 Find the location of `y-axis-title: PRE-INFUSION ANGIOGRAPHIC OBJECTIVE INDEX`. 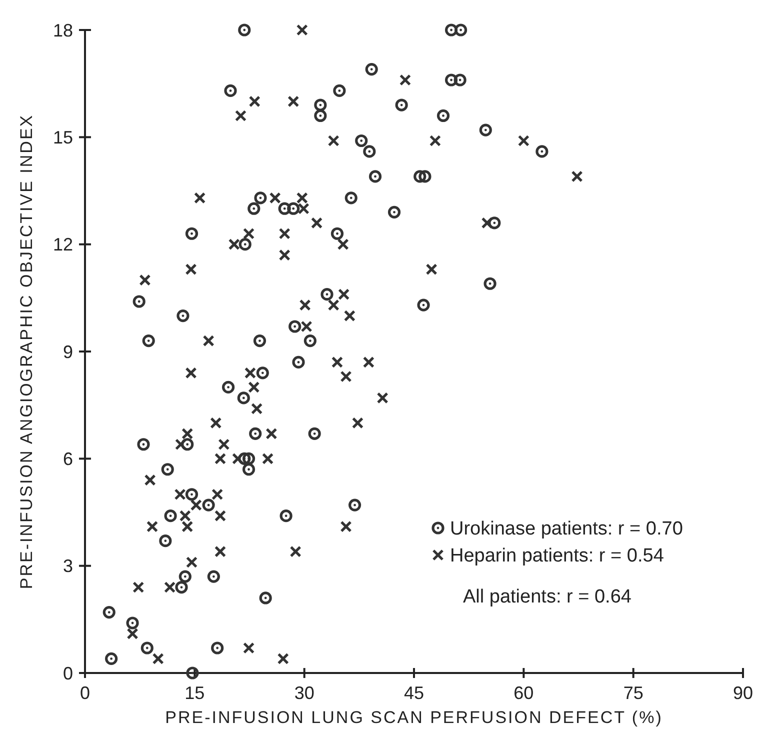

y-axis-title: PRE-INFUSION ANGIOGRAPHIC OBJECTIVE INDEX is located at coordinates (26, 352).